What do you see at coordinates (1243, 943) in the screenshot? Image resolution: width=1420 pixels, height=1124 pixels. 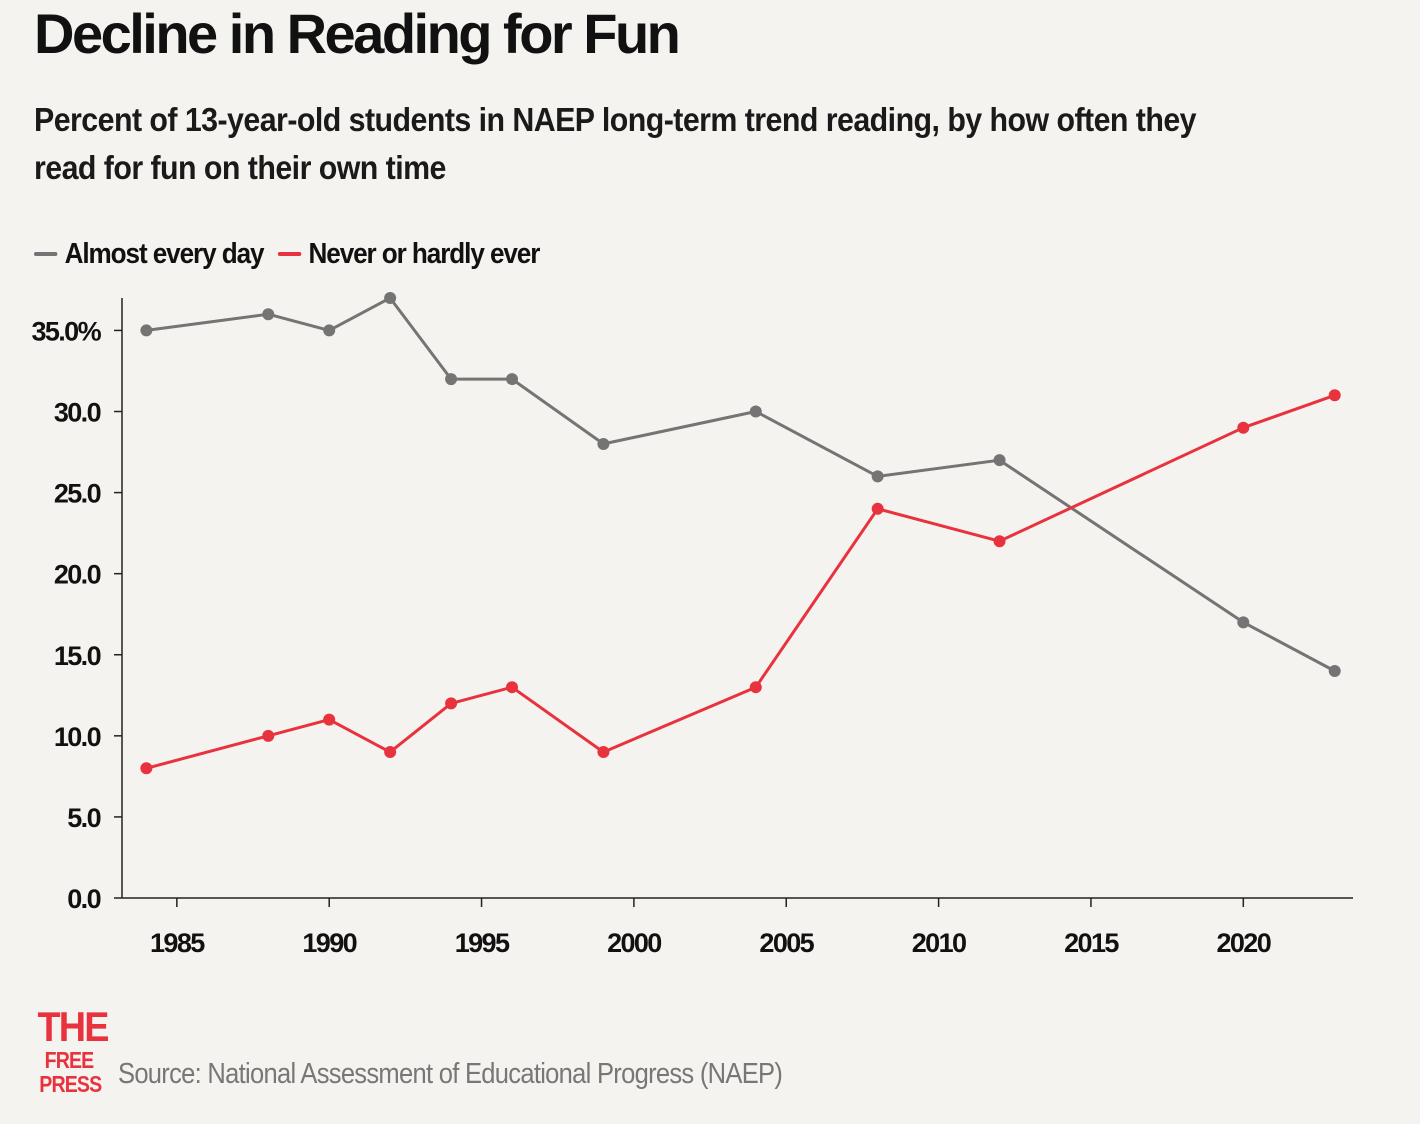 I see `x-tick-label: 2020` at bounding box center [1243, 943].